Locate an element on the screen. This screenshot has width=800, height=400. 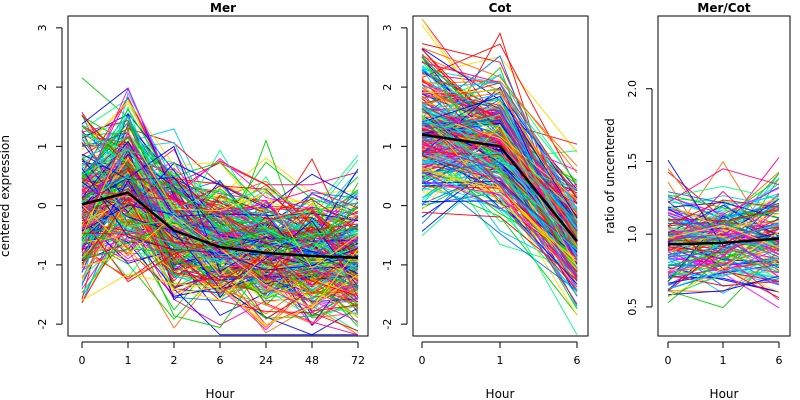
x-tick-label: 48 is located at coordinates (312, 360).